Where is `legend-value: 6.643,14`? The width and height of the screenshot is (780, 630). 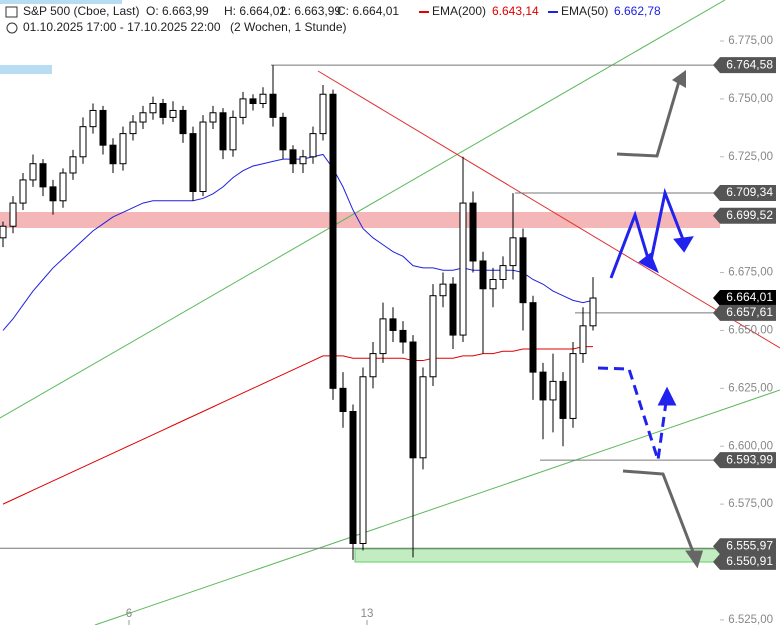
legend-value: 6.643,14 is located at coordinates (515, 11).